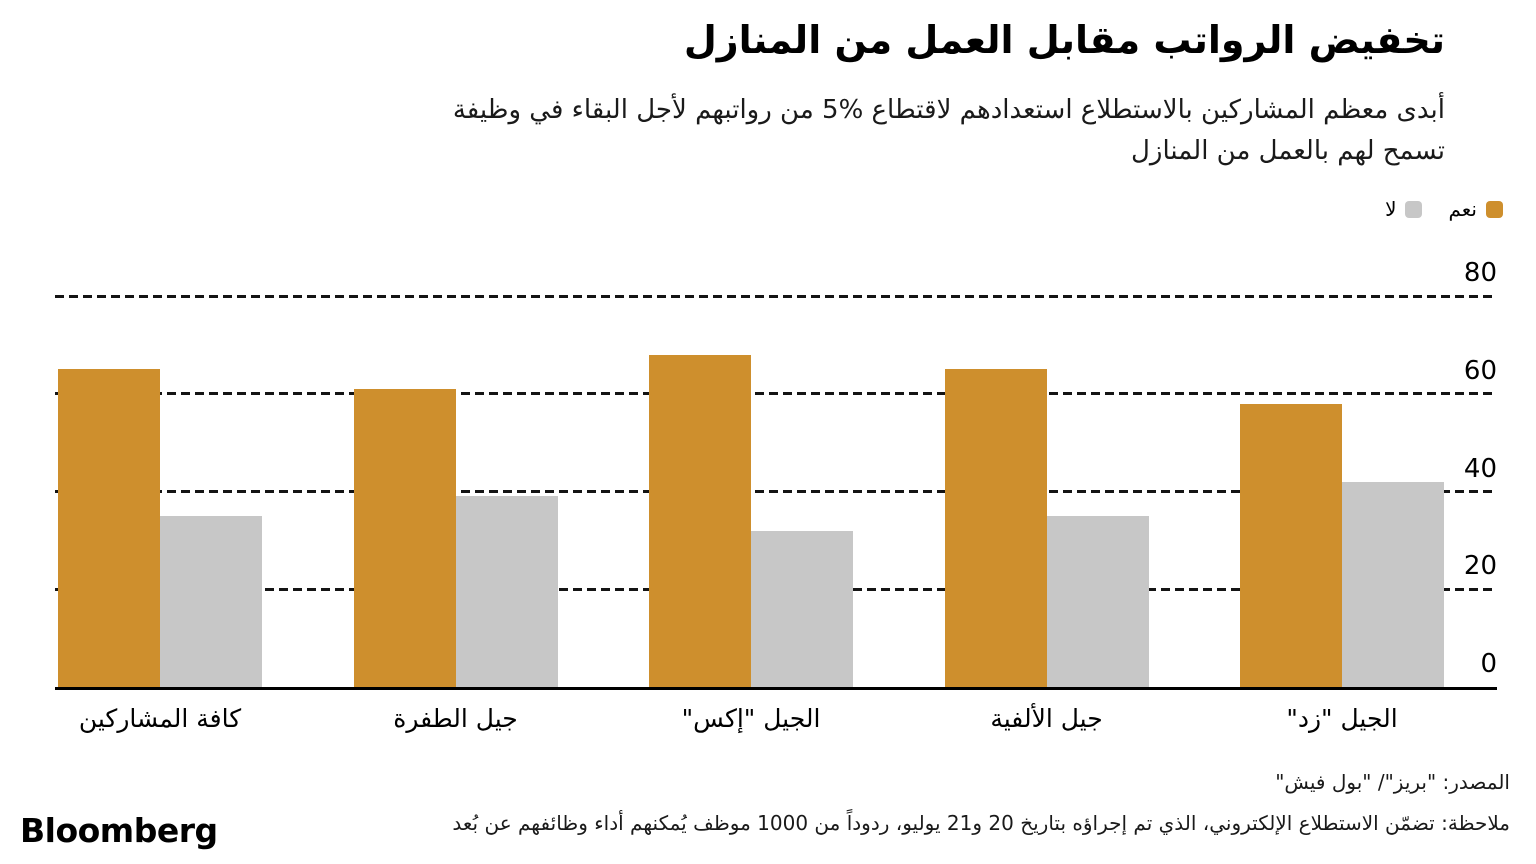 The height and width of the screenshot is (864, 1536). Describe the element at coordinates (1494, 209) in the screenshot. I see `legend-swatch-yes` at that location.